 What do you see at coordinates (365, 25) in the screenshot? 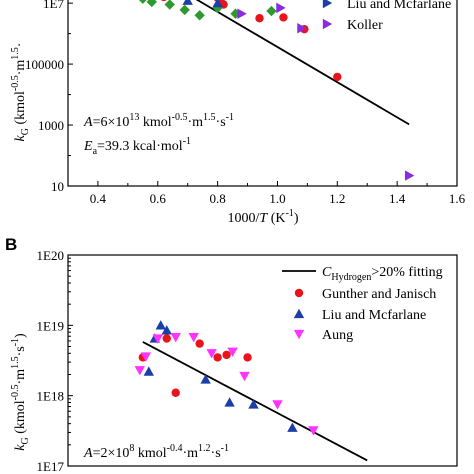
I see `panel-a-legend-label-koller: Koller` at bounding box center [365, 25].